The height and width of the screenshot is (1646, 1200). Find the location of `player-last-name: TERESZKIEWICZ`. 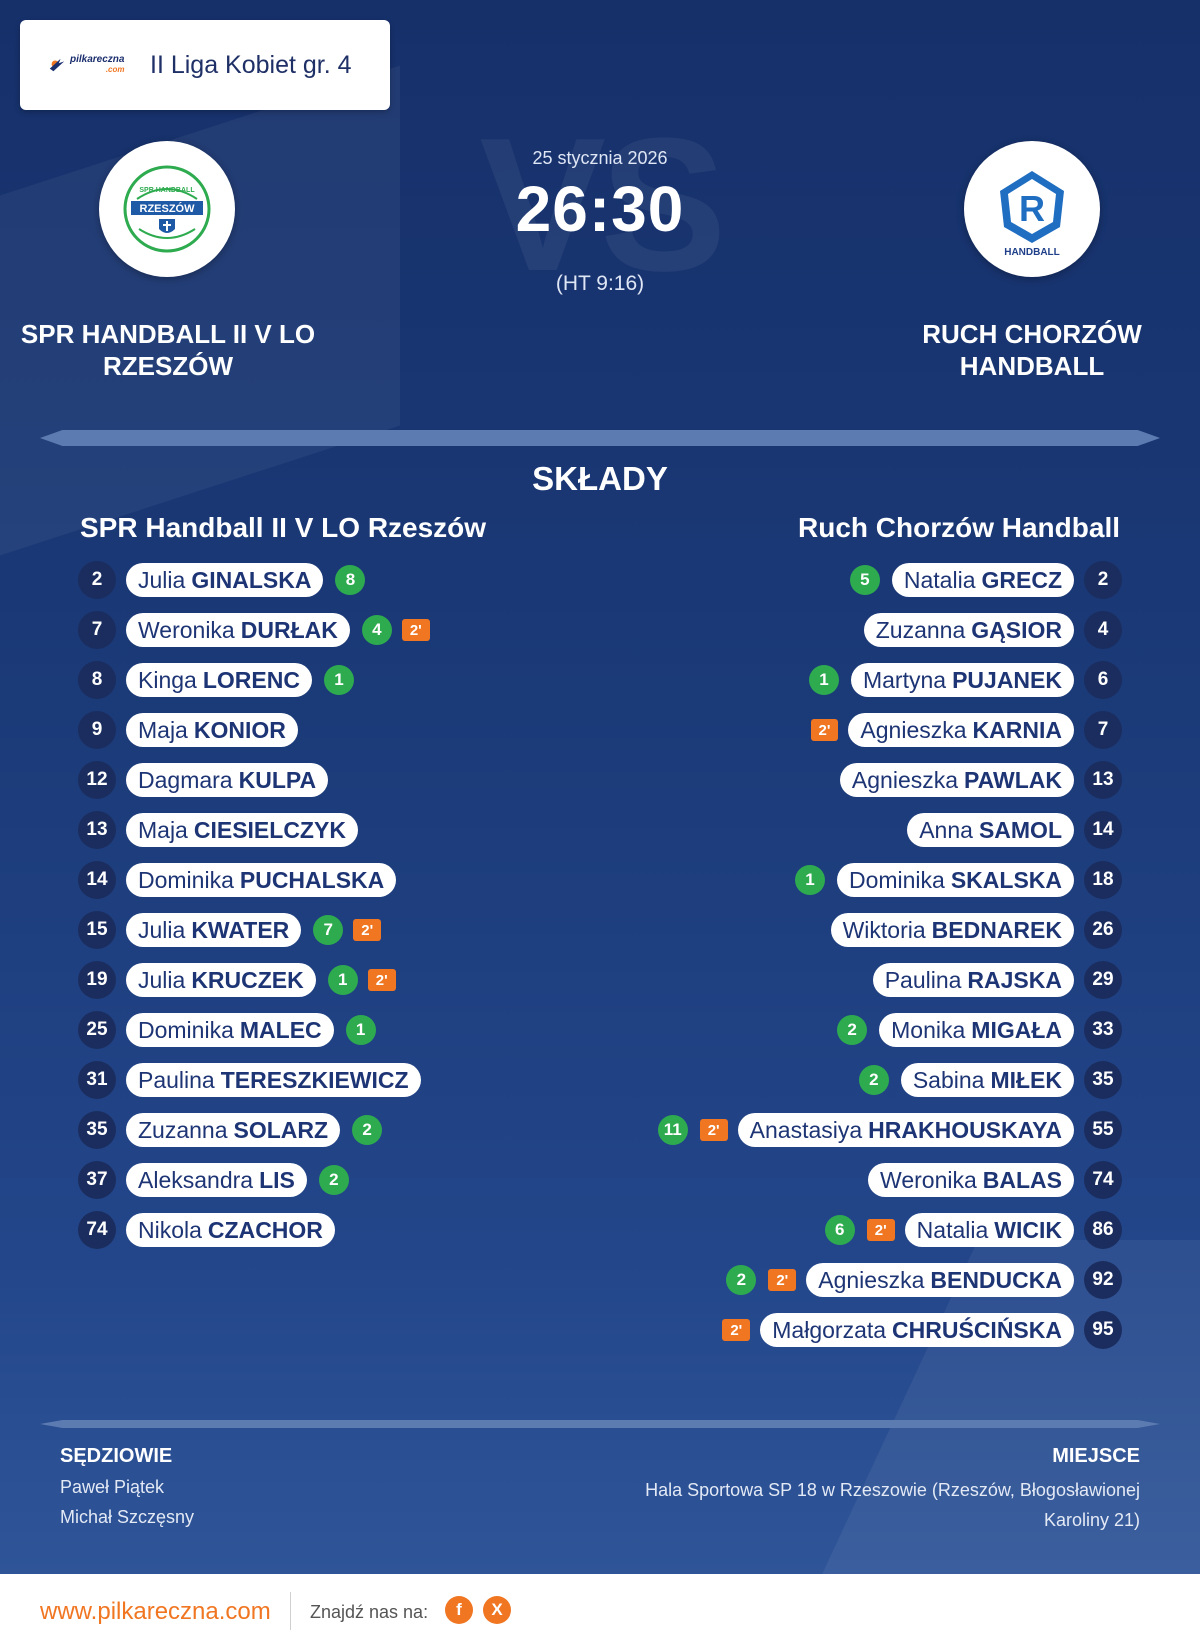

player-last-name: TERESZKIEWICZ is located at coordinates (314, 1079).